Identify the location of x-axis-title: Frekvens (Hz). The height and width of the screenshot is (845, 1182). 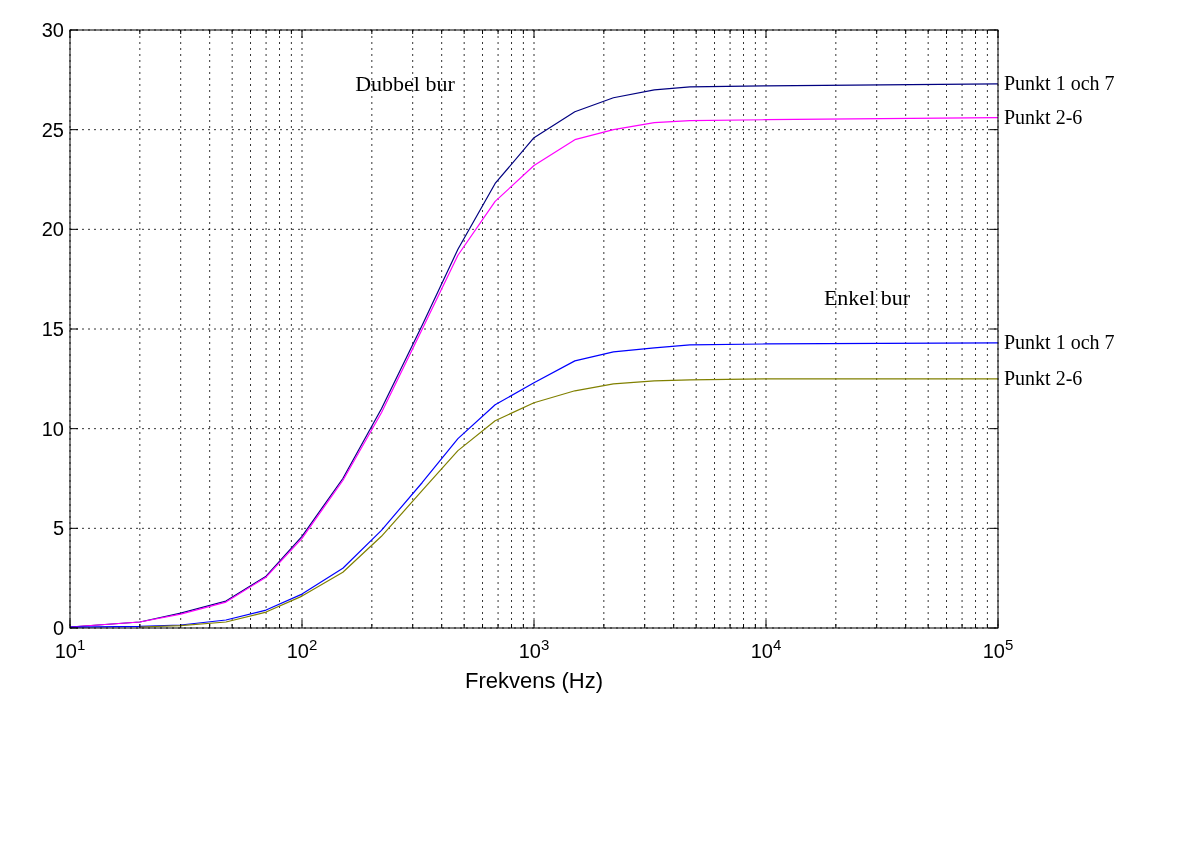
(534, 680).